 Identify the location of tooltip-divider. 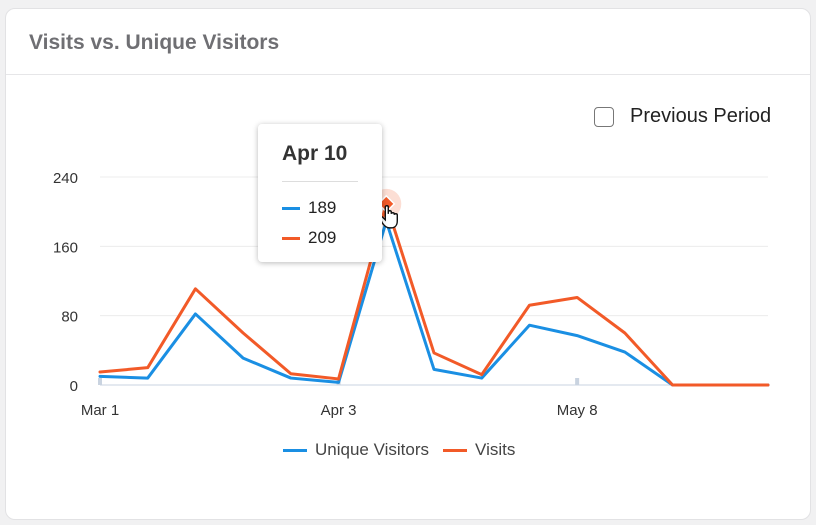
(320, 181).